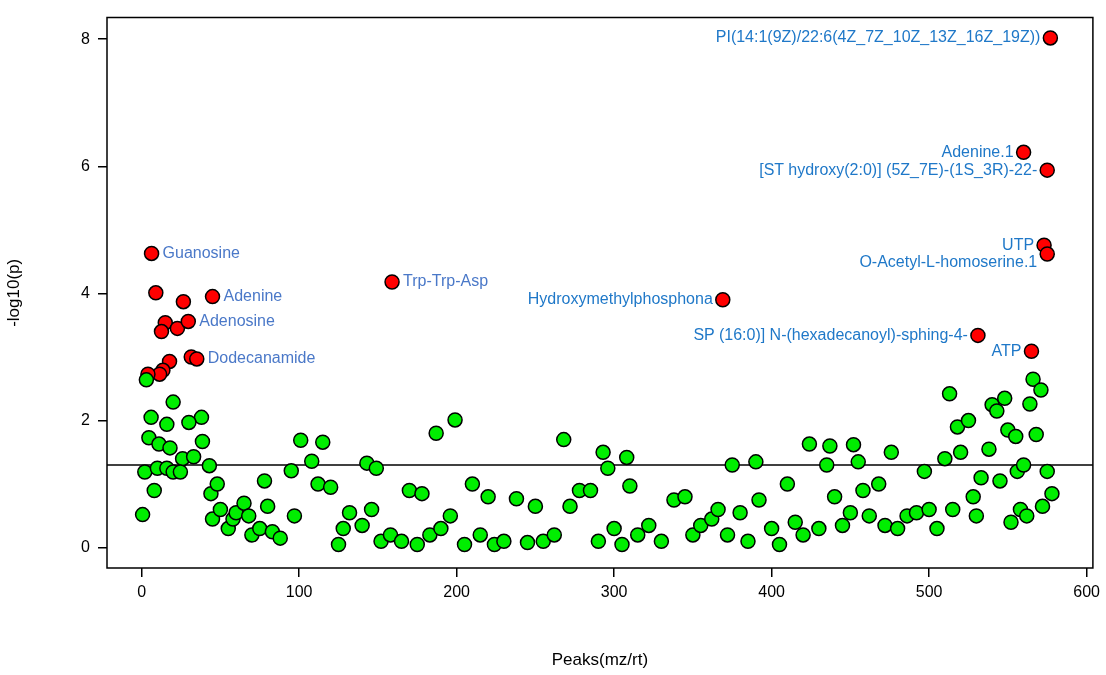  Describe the element at coordinates (86, 547) in the screenshot. I see `y-tick-label: 0` at that location.